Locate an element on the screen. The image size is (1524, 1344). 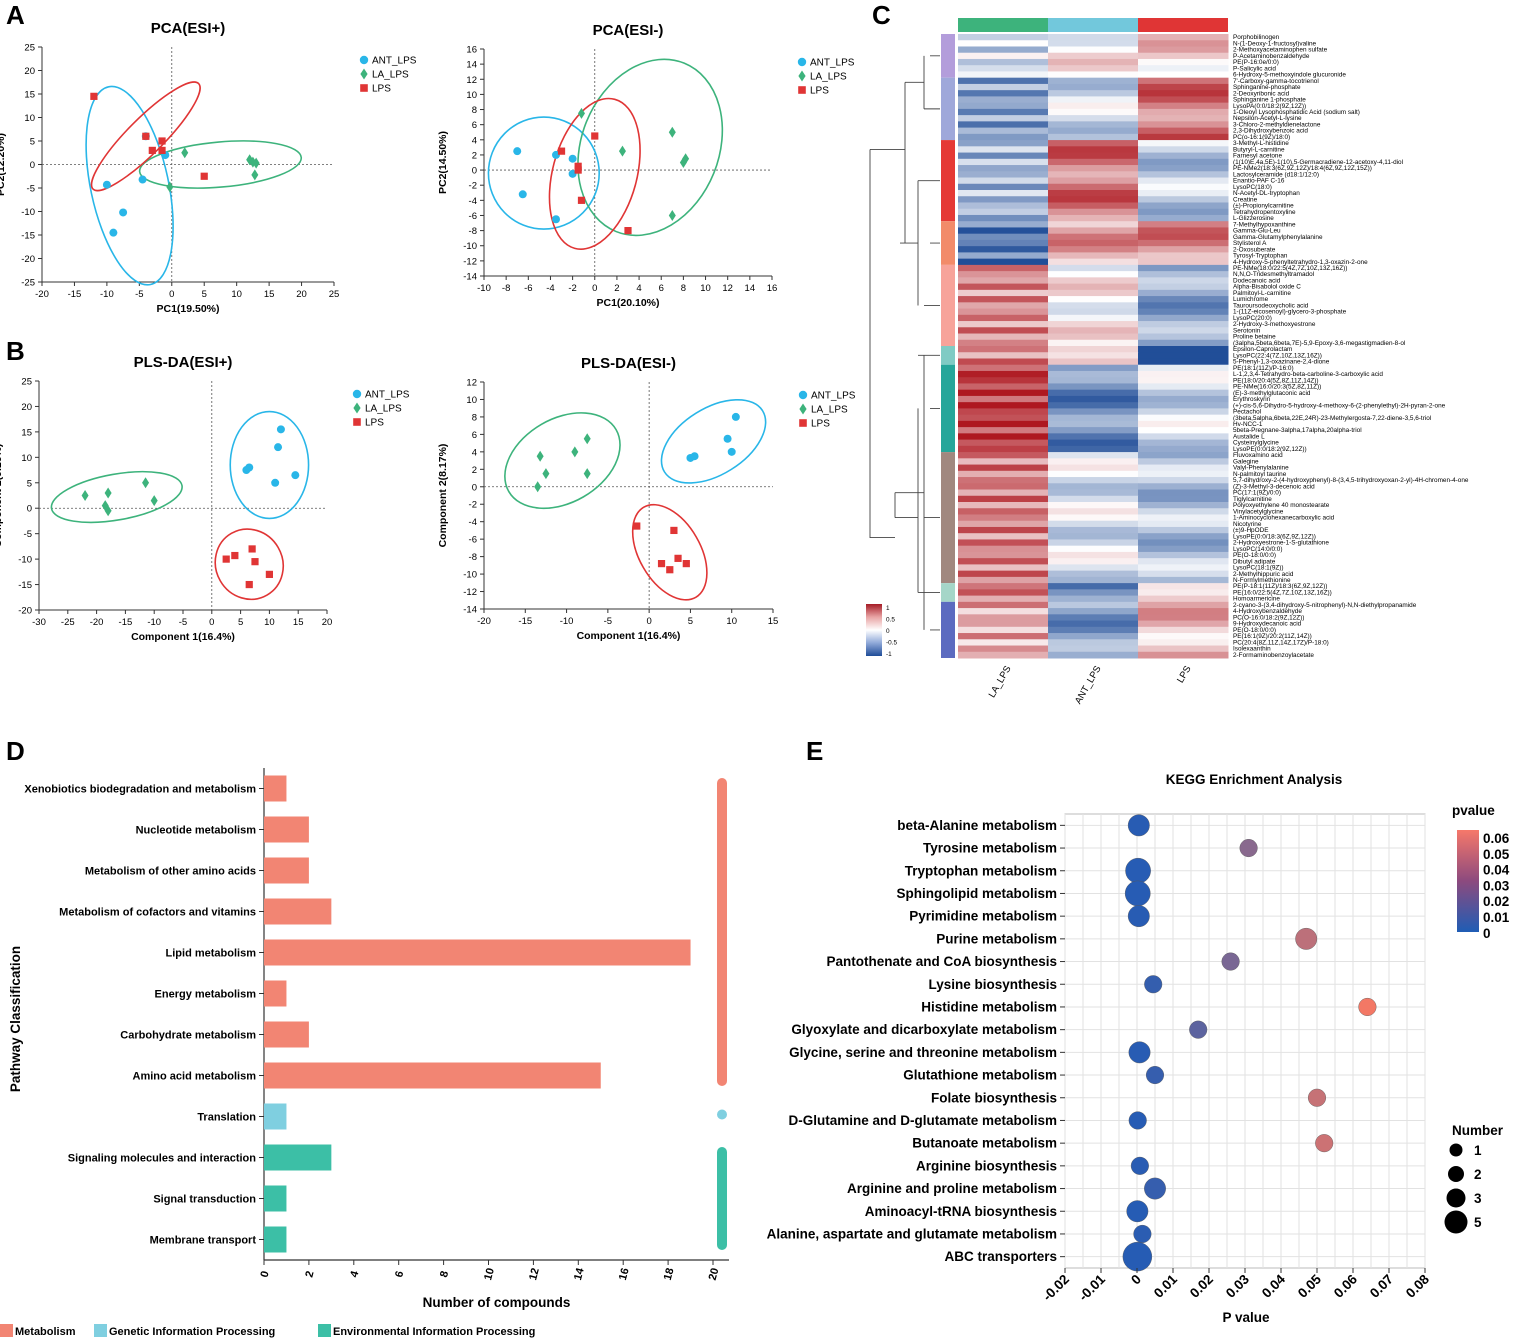
metabolite-label: LysoPC(18:0) is located at coordinates (1252, 187).